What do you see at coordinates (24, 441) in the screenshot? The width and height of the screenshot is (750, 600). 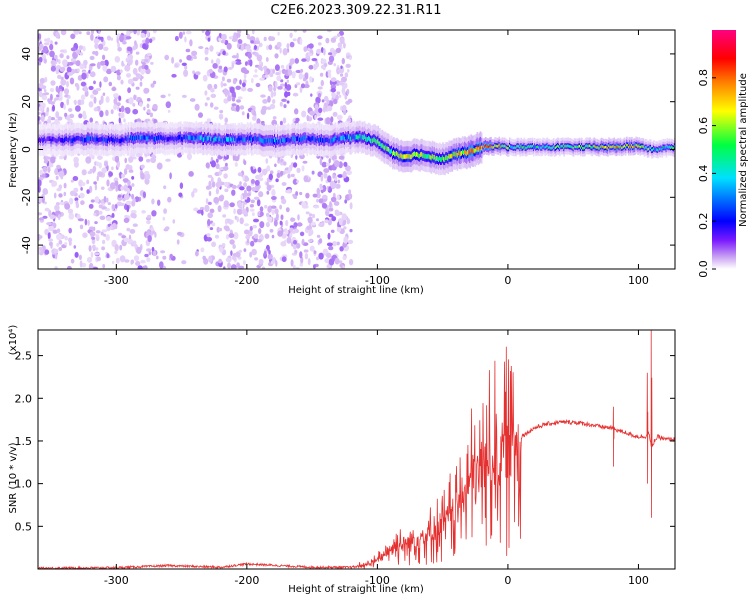 I see `y-tick-label: 1.5` at bounding box center [24, 441].